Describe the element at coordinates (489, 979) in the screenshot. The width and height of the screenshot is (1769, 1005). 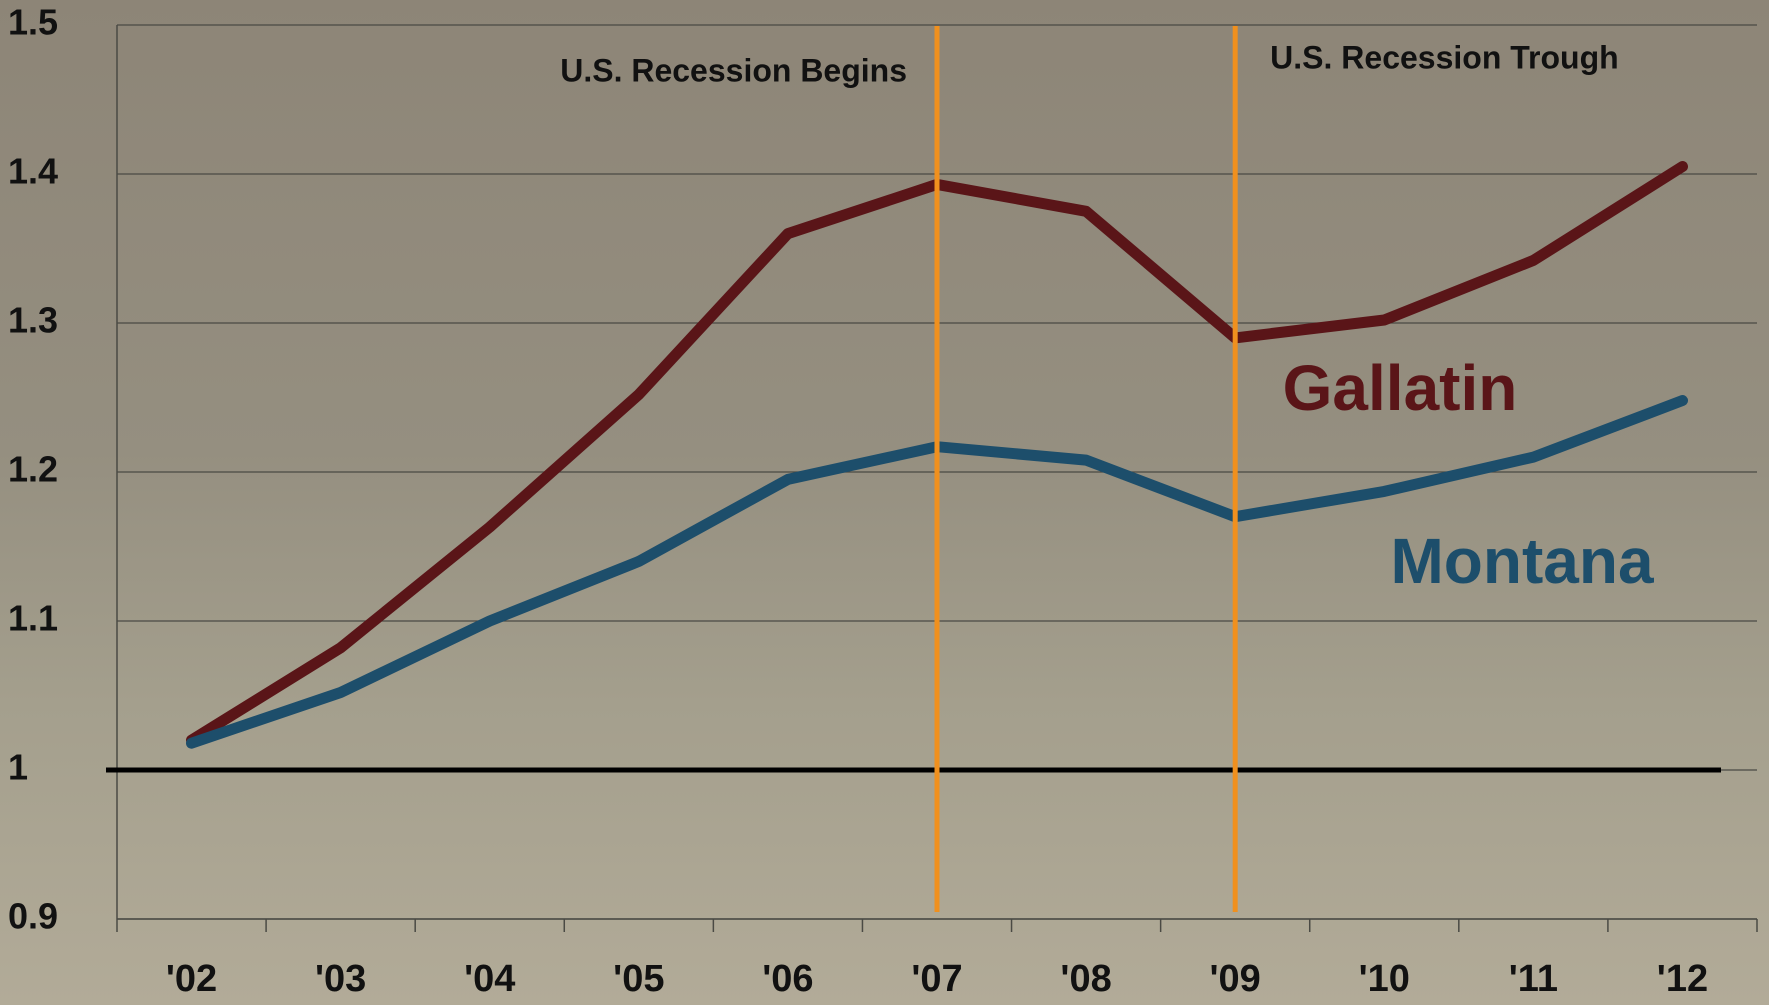
I see `x-tick-label: '04` at that location.